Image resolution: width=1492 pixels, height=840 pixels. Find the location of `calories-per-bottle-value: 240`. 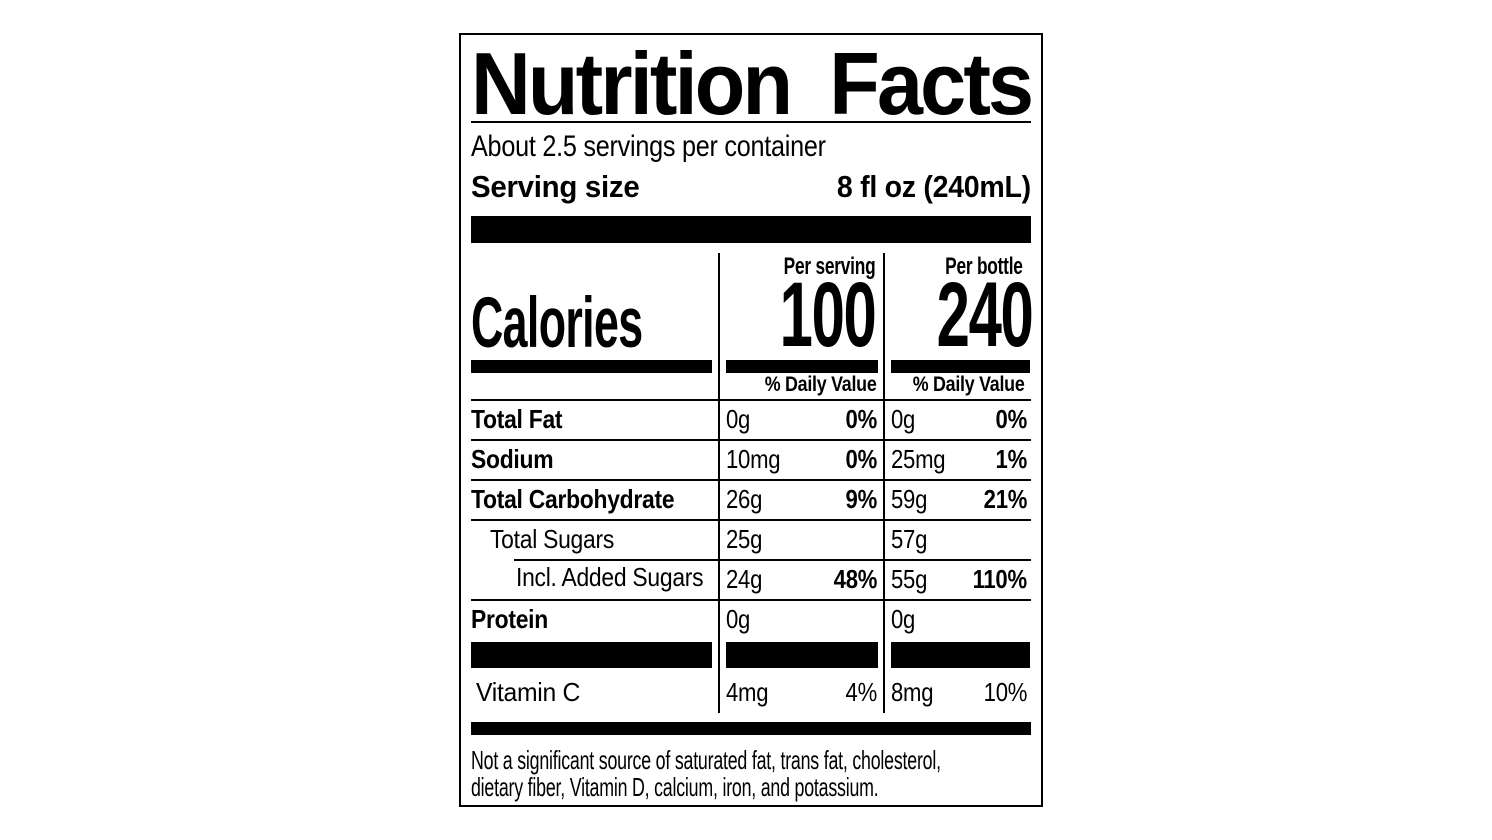

calories-per-bottle-value: 240 is located at coordinates (985, 315).